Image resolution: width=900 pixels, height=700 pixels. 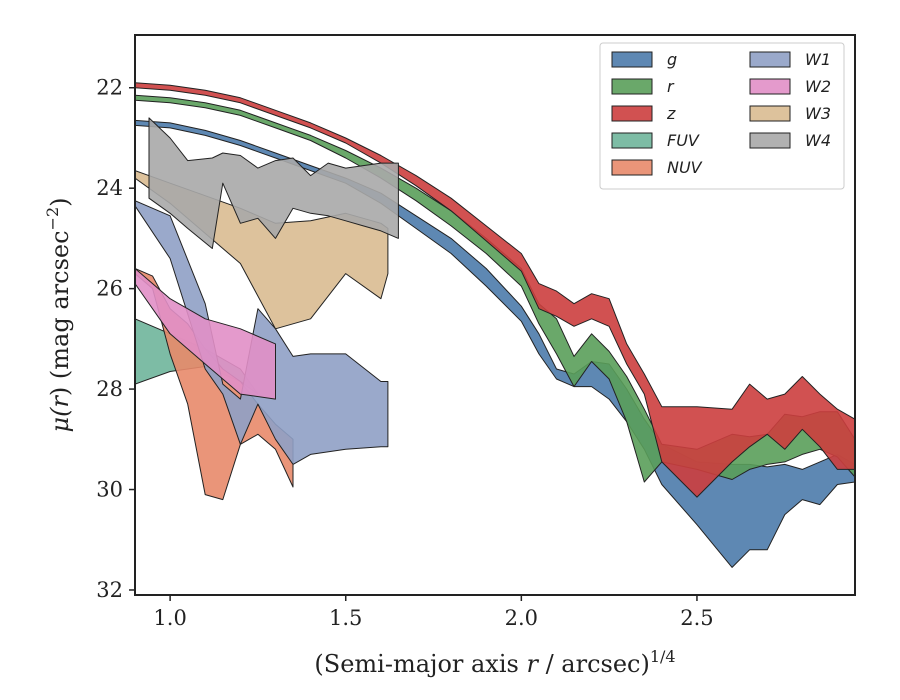 I want to click on legend-label-nuv: NUV, so click(x=685, y=167).